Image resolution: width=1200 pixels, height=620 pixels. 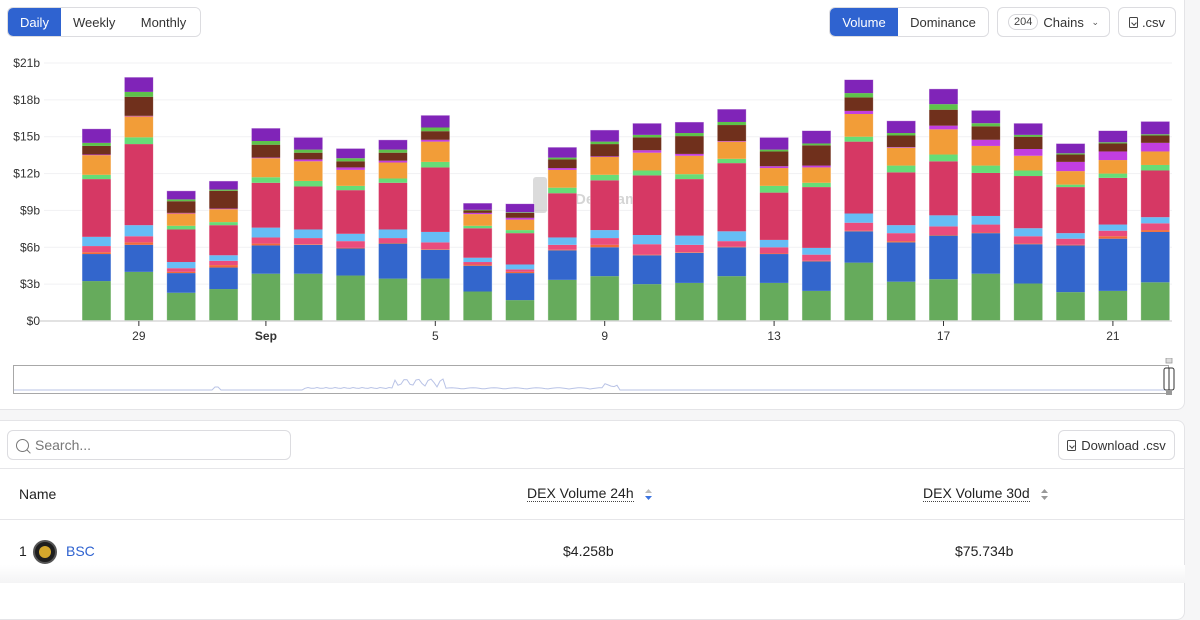 I want to click on tab-monthly: Monthly, so click(x=163, y=22).